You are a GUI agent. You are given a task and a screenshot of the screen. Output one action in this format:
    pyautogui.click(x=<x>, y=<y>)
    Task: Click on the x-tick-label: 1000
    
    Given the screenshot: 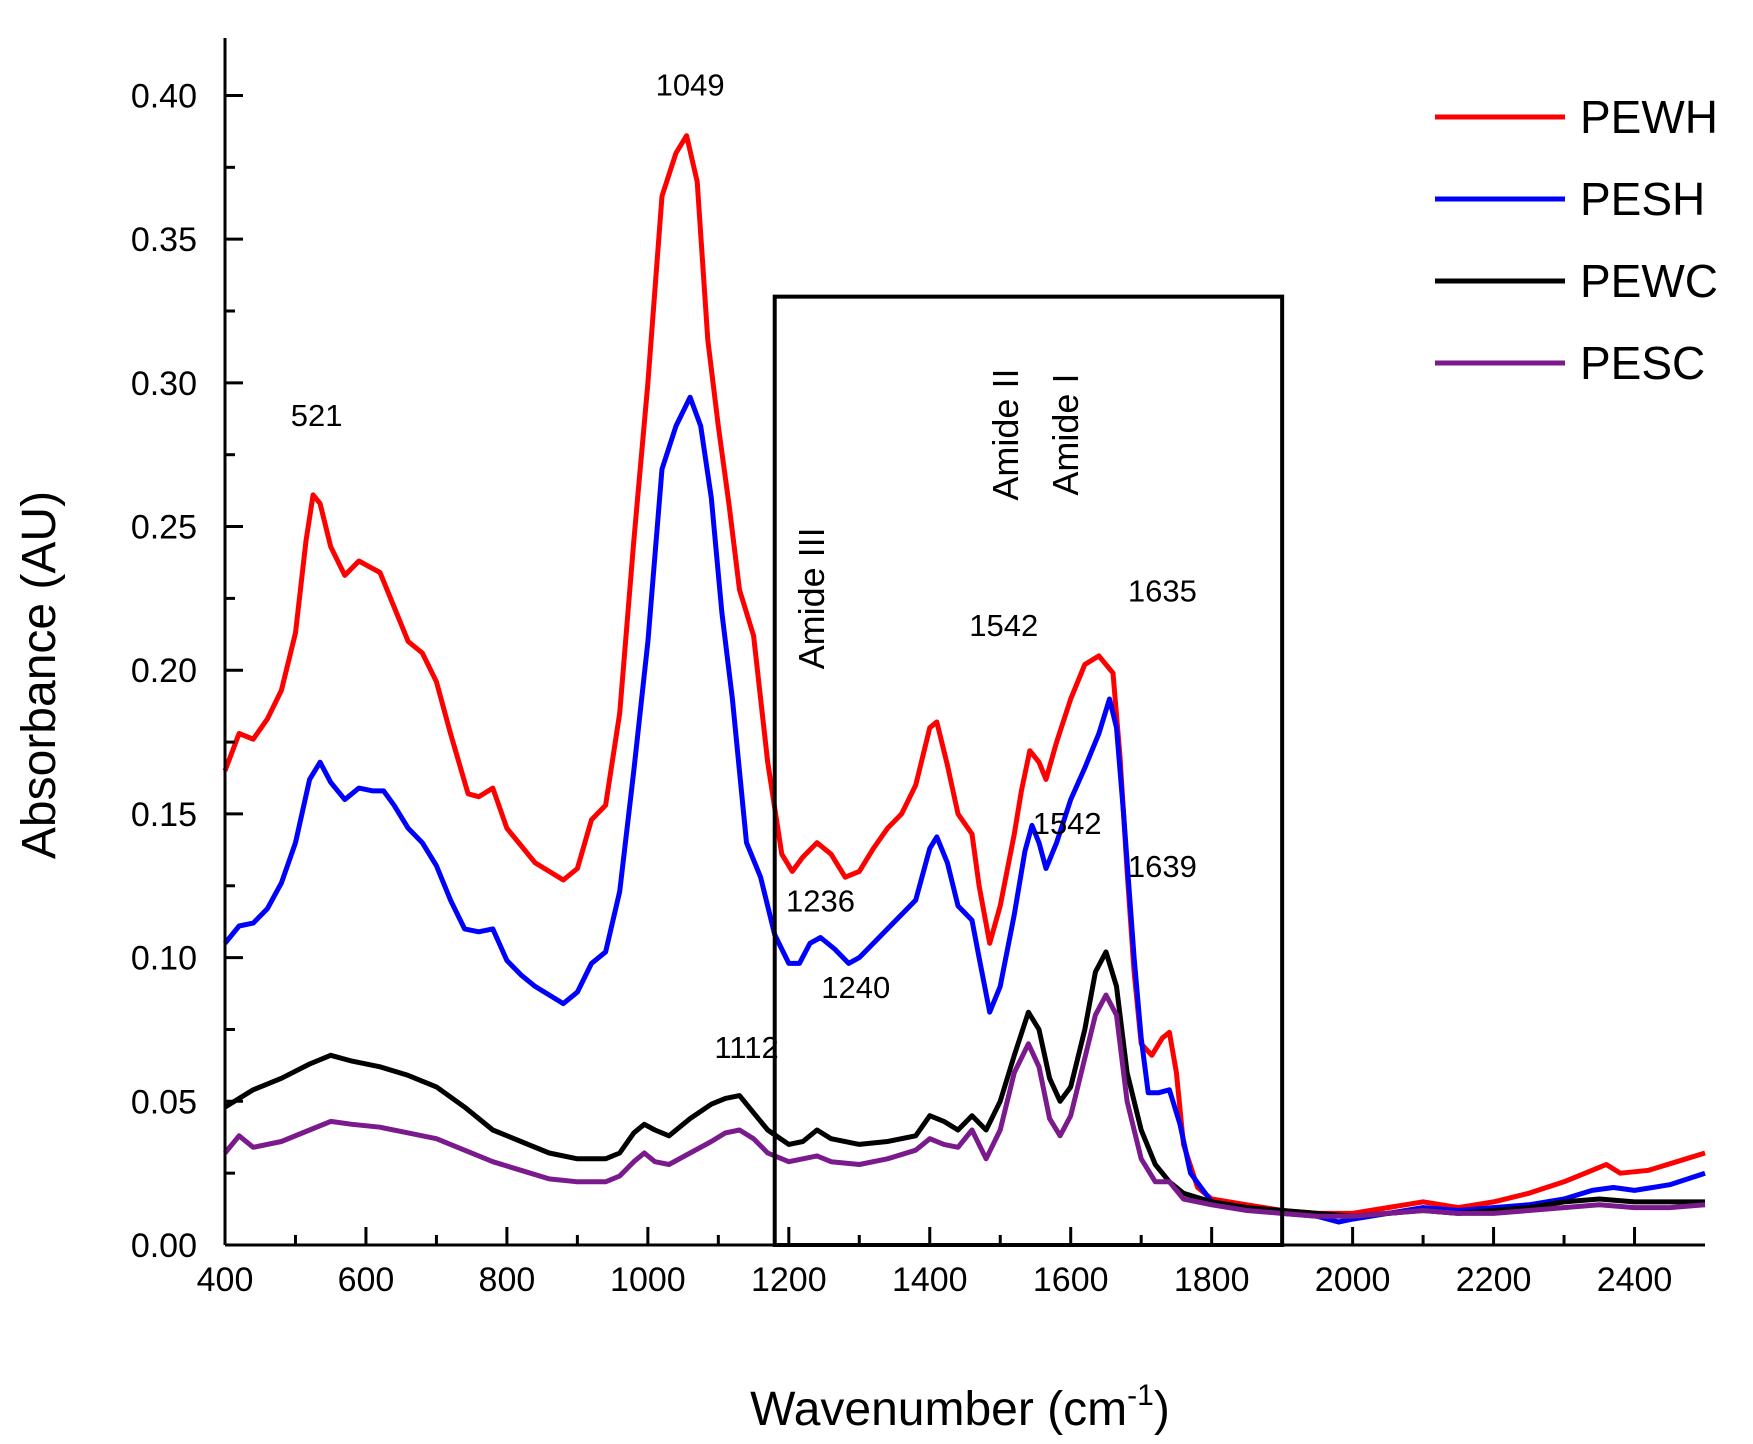 What is the action you would take?
    pyautogui.click(x=648, y=1280)
    